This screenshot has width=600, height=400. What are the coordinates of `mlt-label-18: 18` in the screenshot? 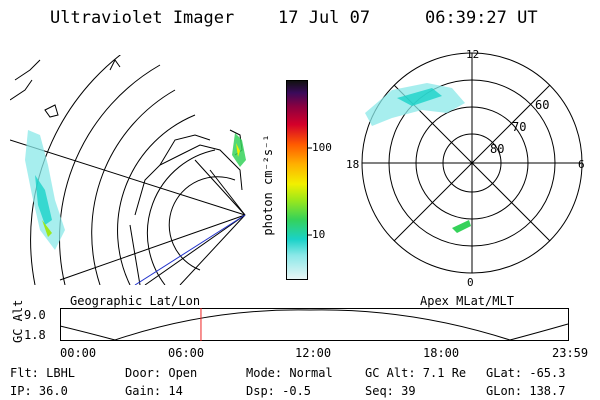 It's located at (353, 164).